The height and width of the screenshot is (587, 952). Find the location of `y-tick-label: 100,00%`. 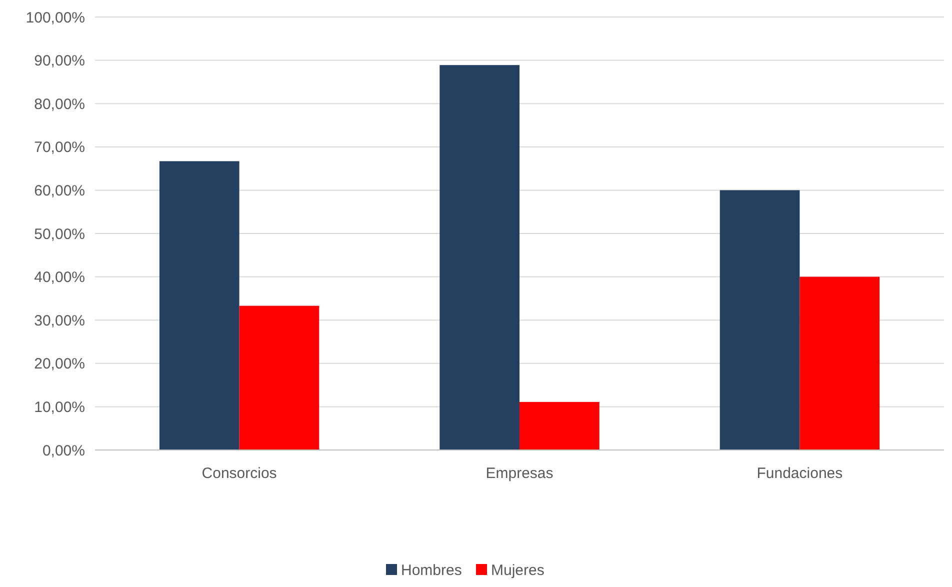

y-tick-label: 100,00% is located at coordinates (55, 17).